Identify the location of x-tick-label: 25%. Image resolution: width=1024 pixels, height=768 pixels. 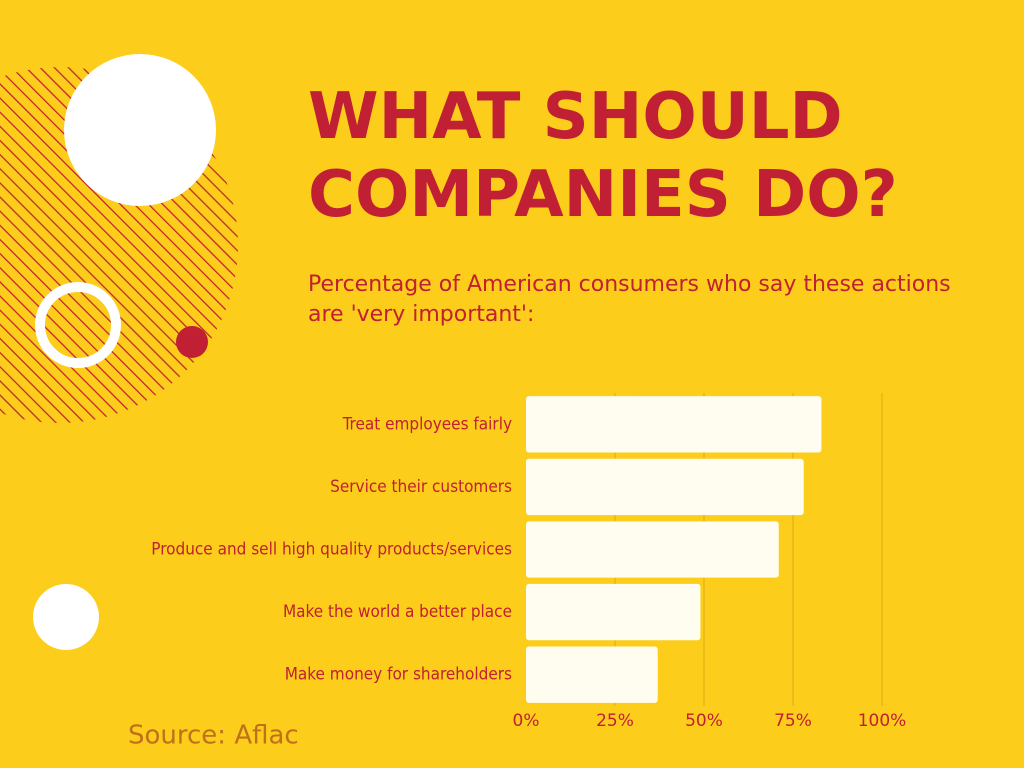
(615, 721).